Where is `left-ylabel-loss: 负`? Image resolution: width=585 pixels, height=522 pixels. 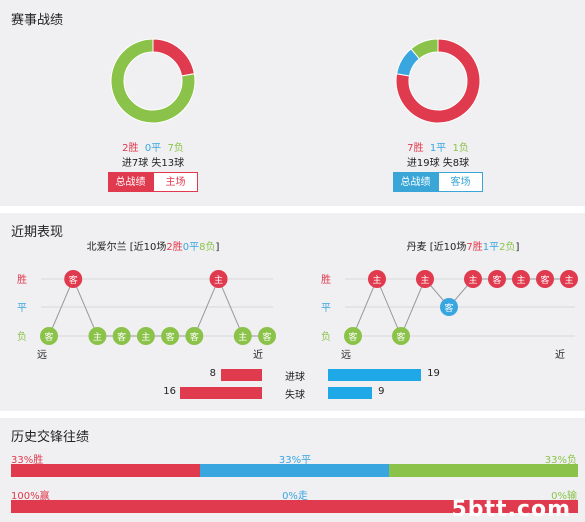
left-ylabel-loss: 负 is located at coordinates (22, 336).